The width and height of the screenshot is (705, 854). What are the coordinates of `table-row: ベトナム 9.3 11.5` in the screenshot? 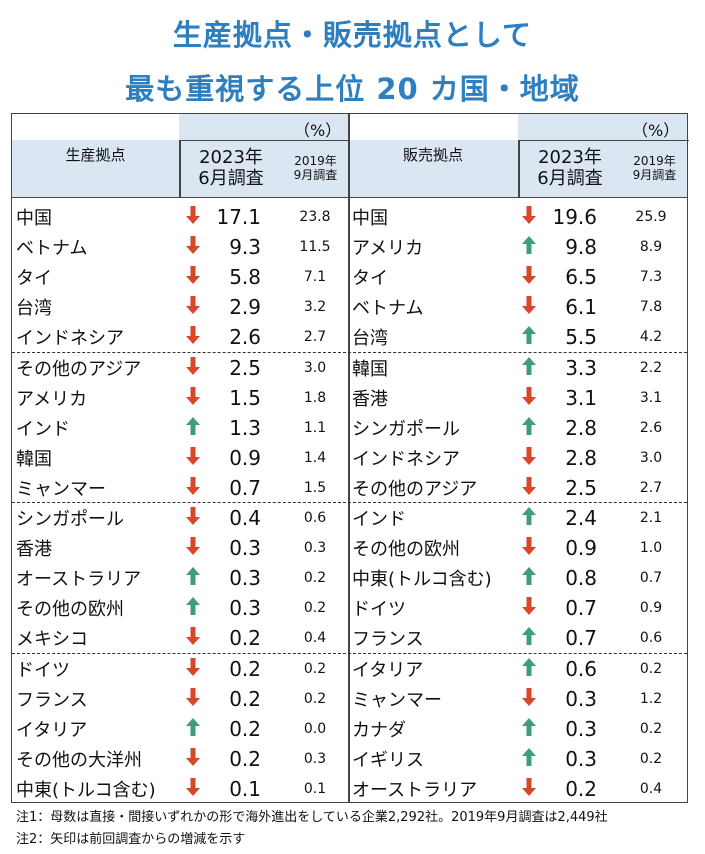 It's located at (180, 247).